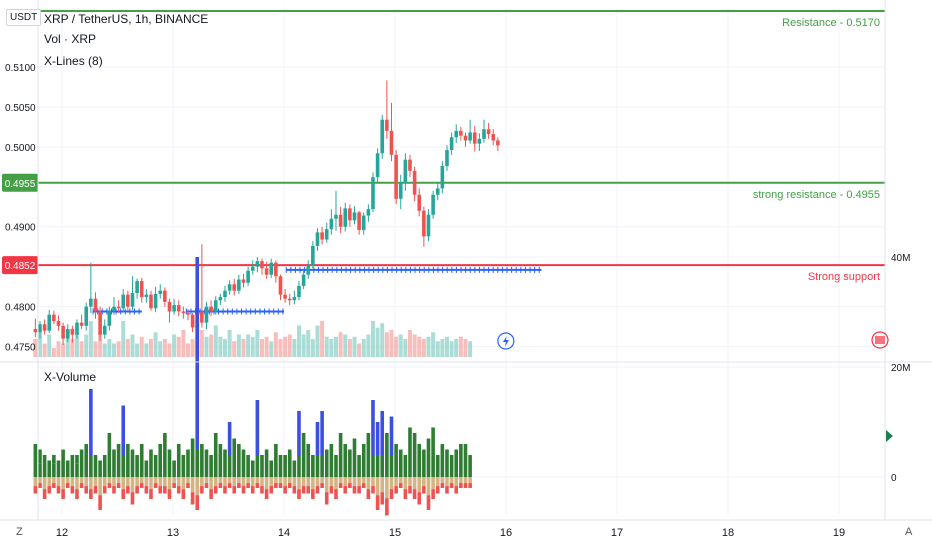 This screenshot has width=932, height=550. I want to click on auto-scale-button: A, so click(909, 532).